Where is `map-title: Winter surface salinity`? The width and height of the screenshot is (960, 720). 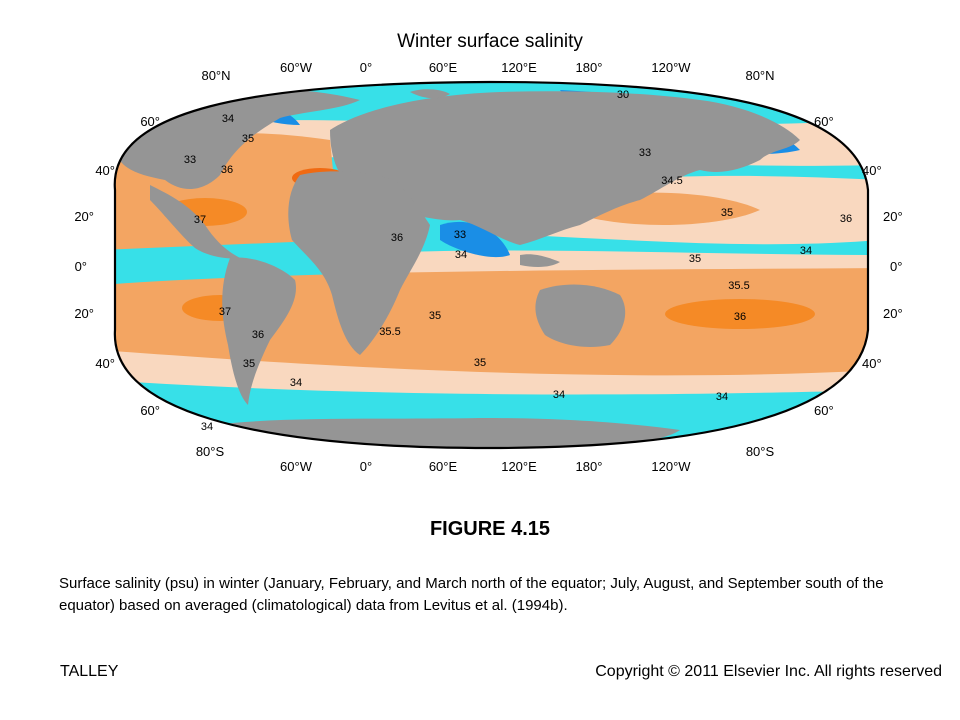 map-title: Winter surface salinity is located at coordinates (490, 41).